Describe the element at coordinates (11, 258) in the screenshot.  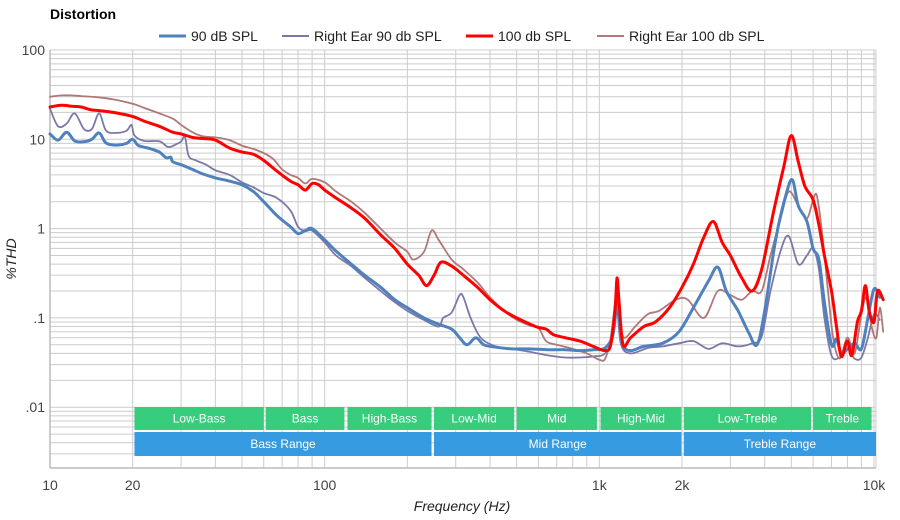
I see `y-axis-title: %THD` at that location.